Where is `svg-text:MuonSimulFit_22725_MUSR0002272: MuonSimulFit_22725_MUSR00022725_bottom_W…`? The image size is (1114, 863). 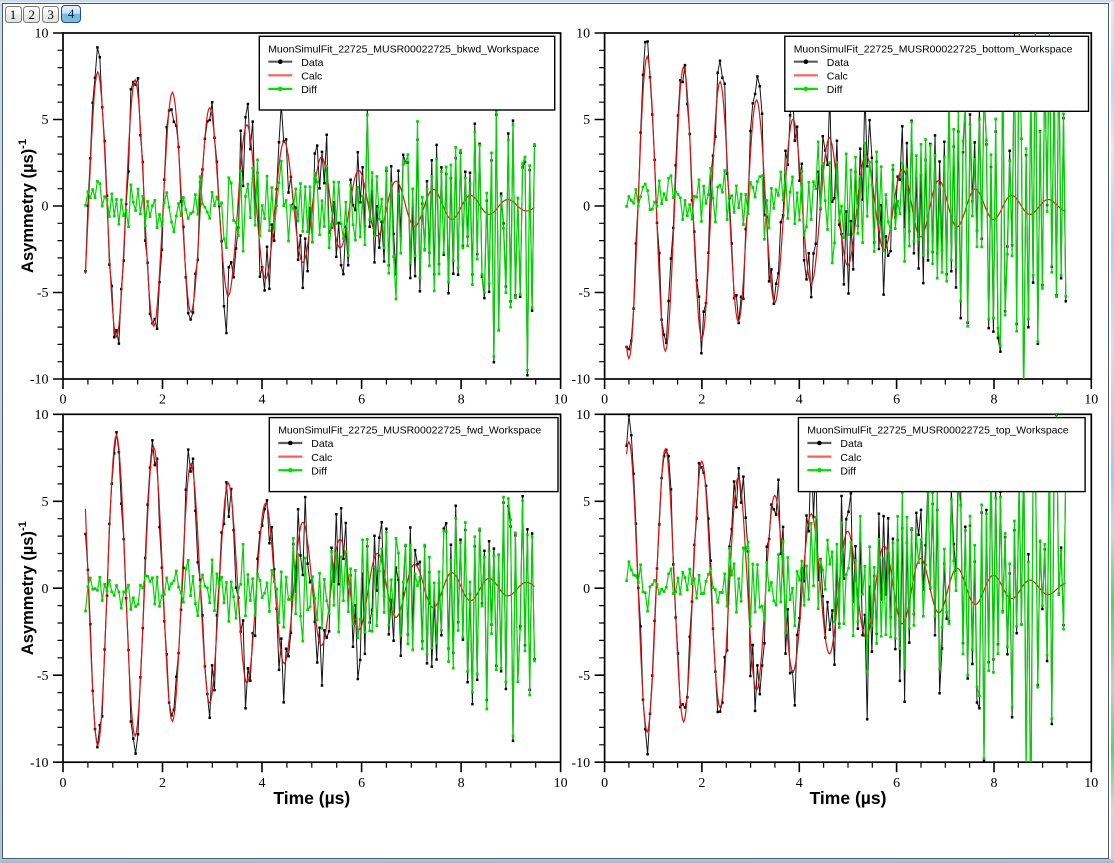
svg-text:MuonSimulFit_22725_MUSR0002272: MuonSimulFit_22725_MUSR00022725_bottom_W… is located at coordinates (933, 49).